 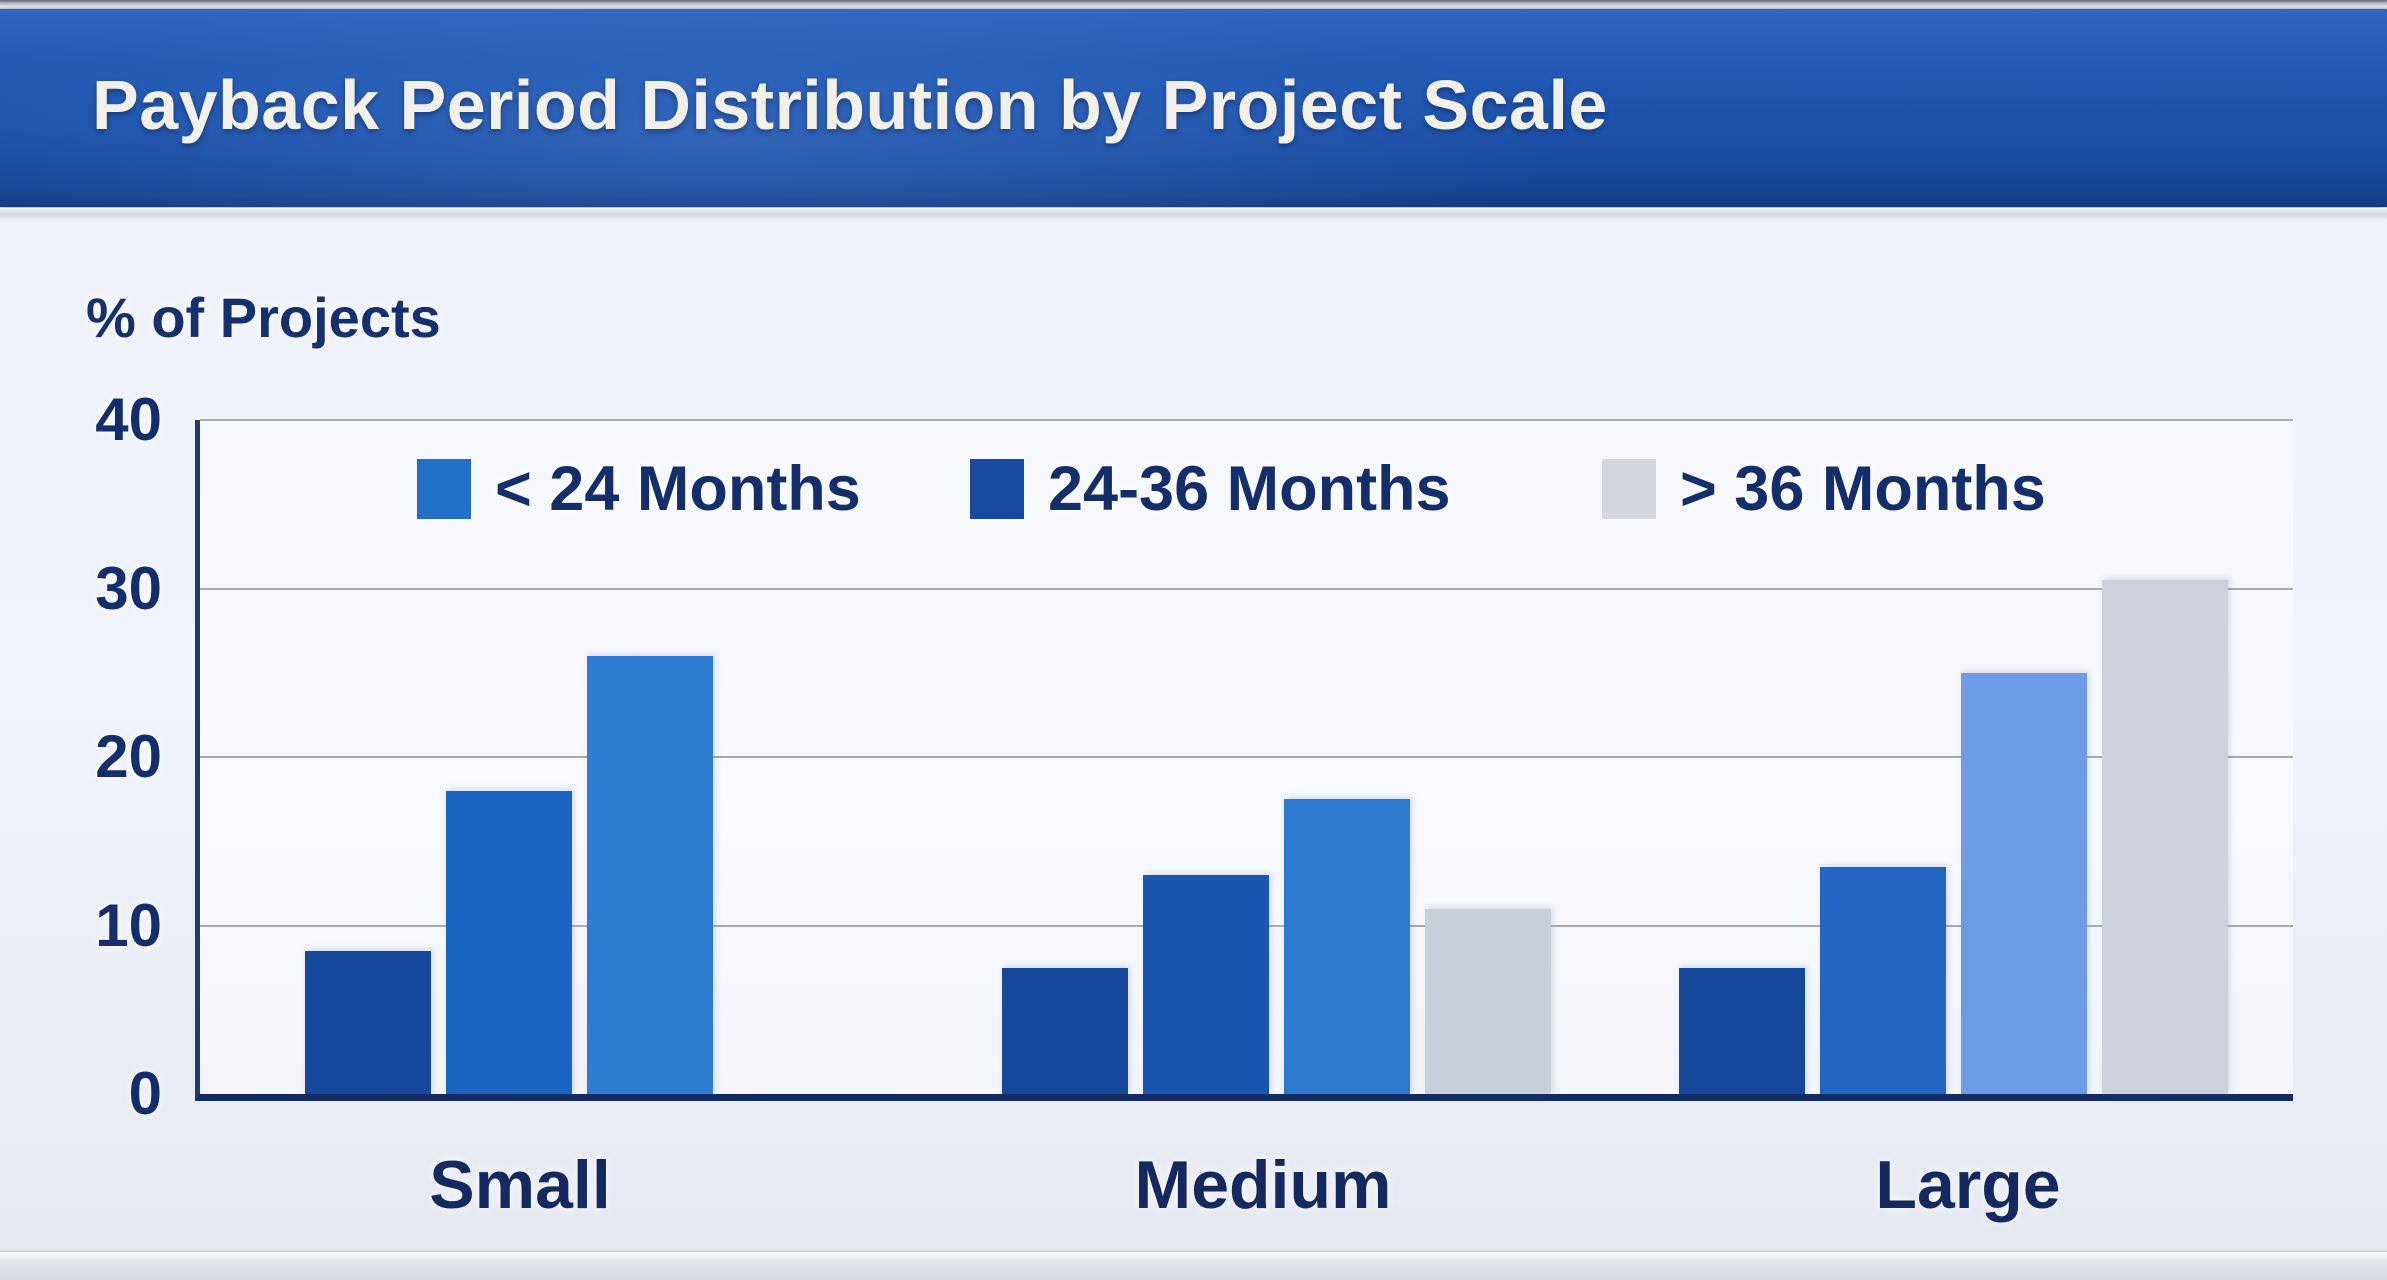 I want to click on legend-item: > 36 Months, so click(x=1824, y=488).